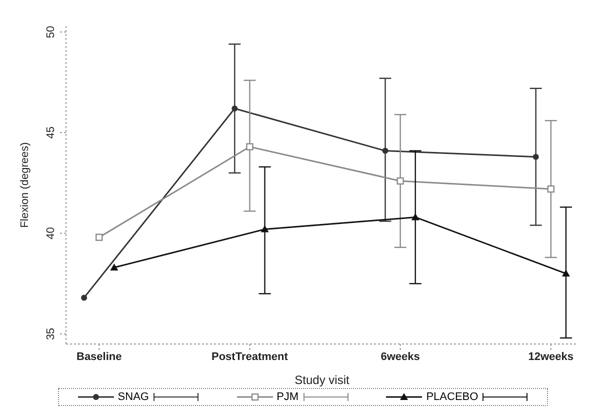 This screenshot has width=594, height=418. Describe the element at coordinates (51, 334) in the screenshot. I see `y-tick-label: 35` at that location.